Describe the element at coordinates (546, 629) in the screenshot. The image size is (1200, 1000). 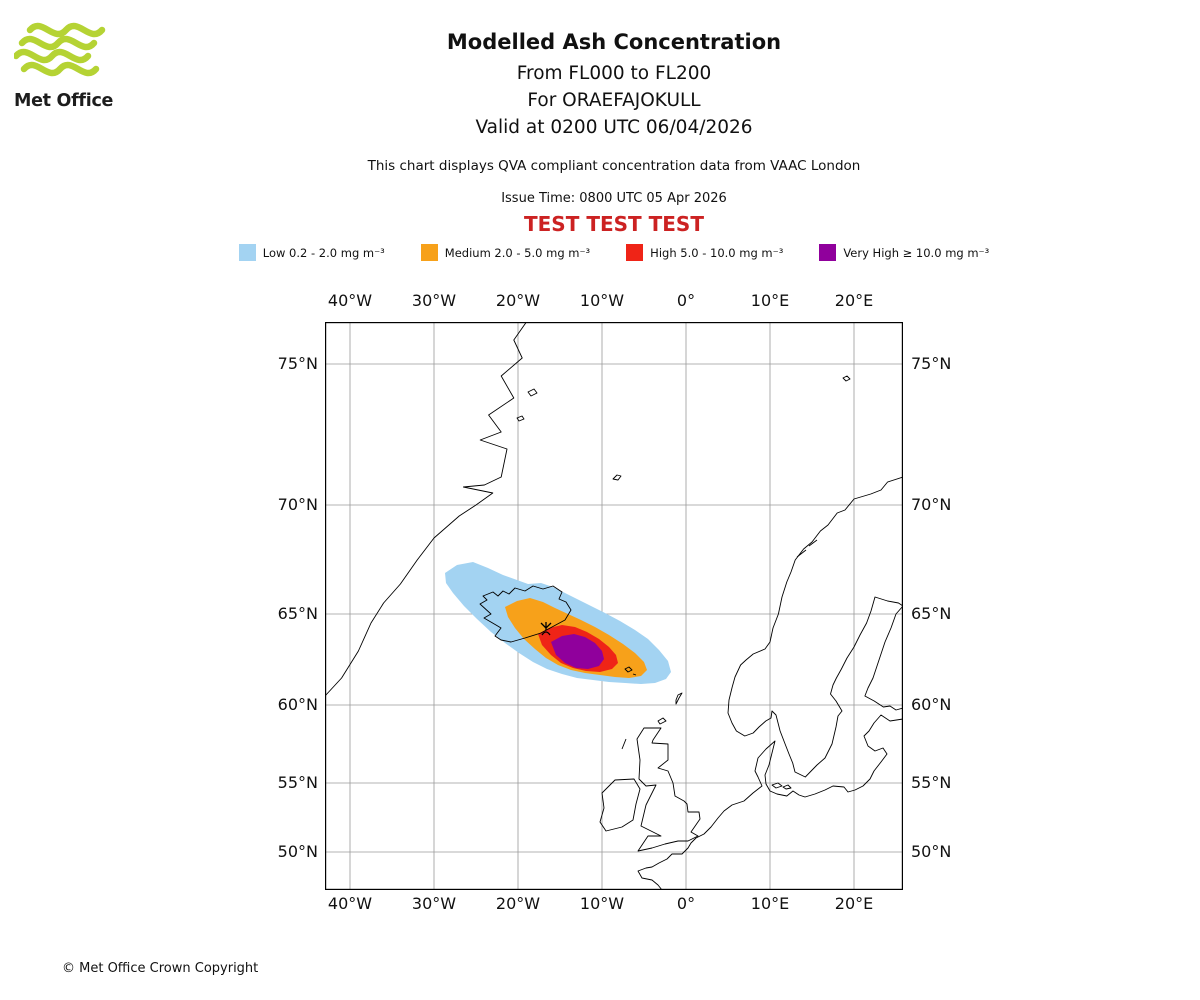
I see `volcano-marker` at that location.